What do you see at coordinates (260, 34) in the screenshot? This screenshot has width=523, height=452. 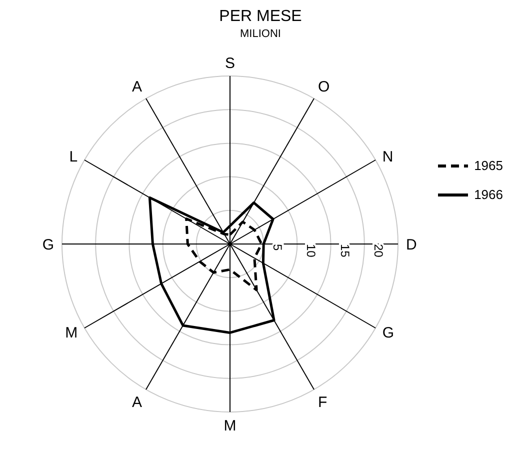 I see `chart-subtitle: MILIONI` at bounding box center [260, 34].